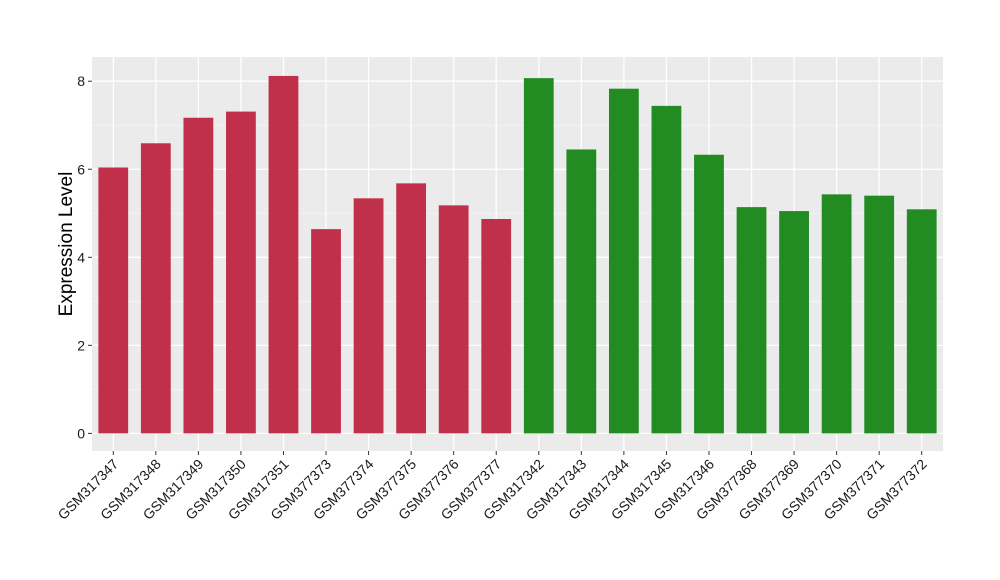 The width and height of the screenshot is (1000, 580). I want to click on bar-GSM317346, so click(709, 294).